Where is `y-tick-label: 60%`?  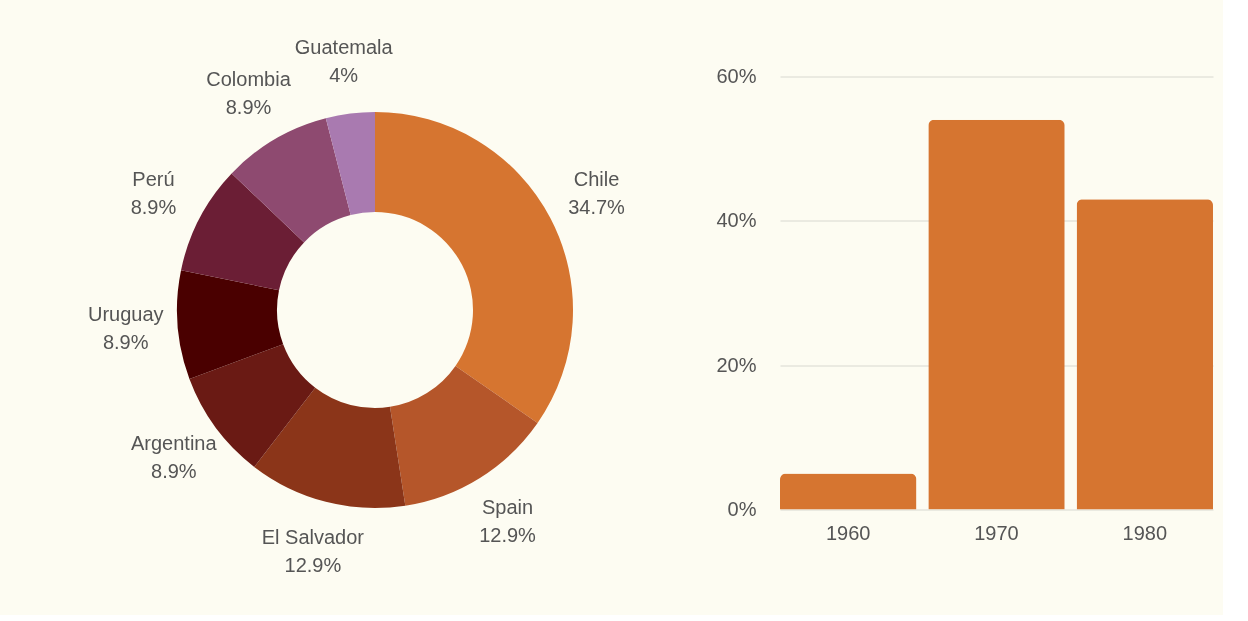 y-tick-label: 60% is located at coordinates (736, 76).